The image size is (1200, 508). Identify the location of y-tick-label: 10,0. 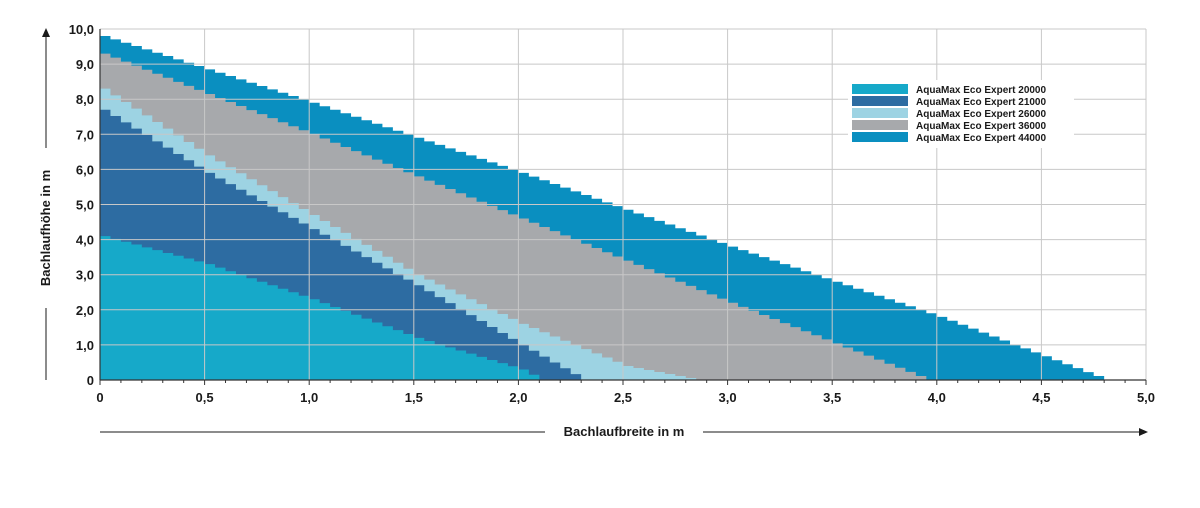
(81, 29).